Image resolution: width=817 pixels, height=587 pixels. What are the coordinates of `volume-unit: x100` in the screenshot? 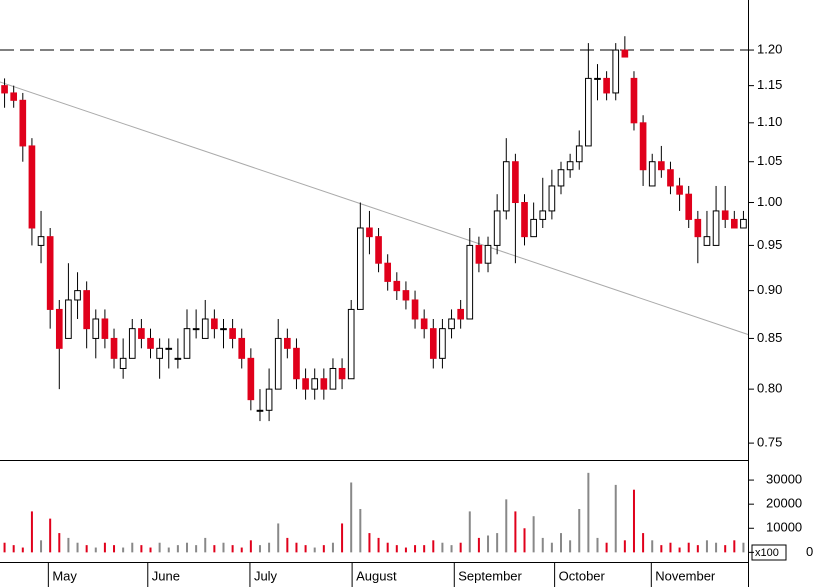 It's located at (767, 553).